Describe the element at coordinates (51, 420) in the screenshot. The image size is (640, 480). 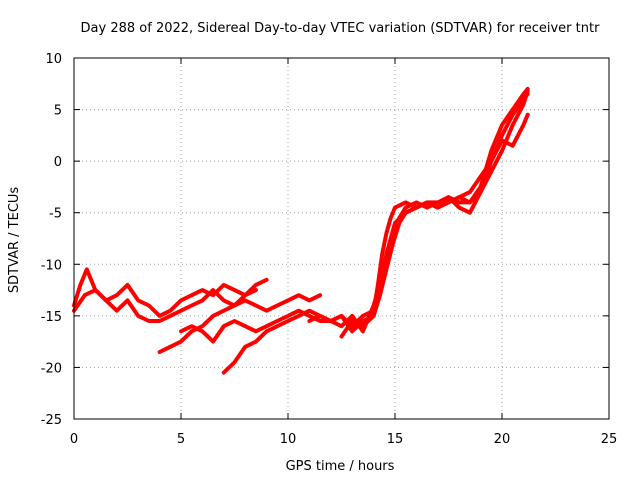
I see `y-tick-label: -25` at that location.